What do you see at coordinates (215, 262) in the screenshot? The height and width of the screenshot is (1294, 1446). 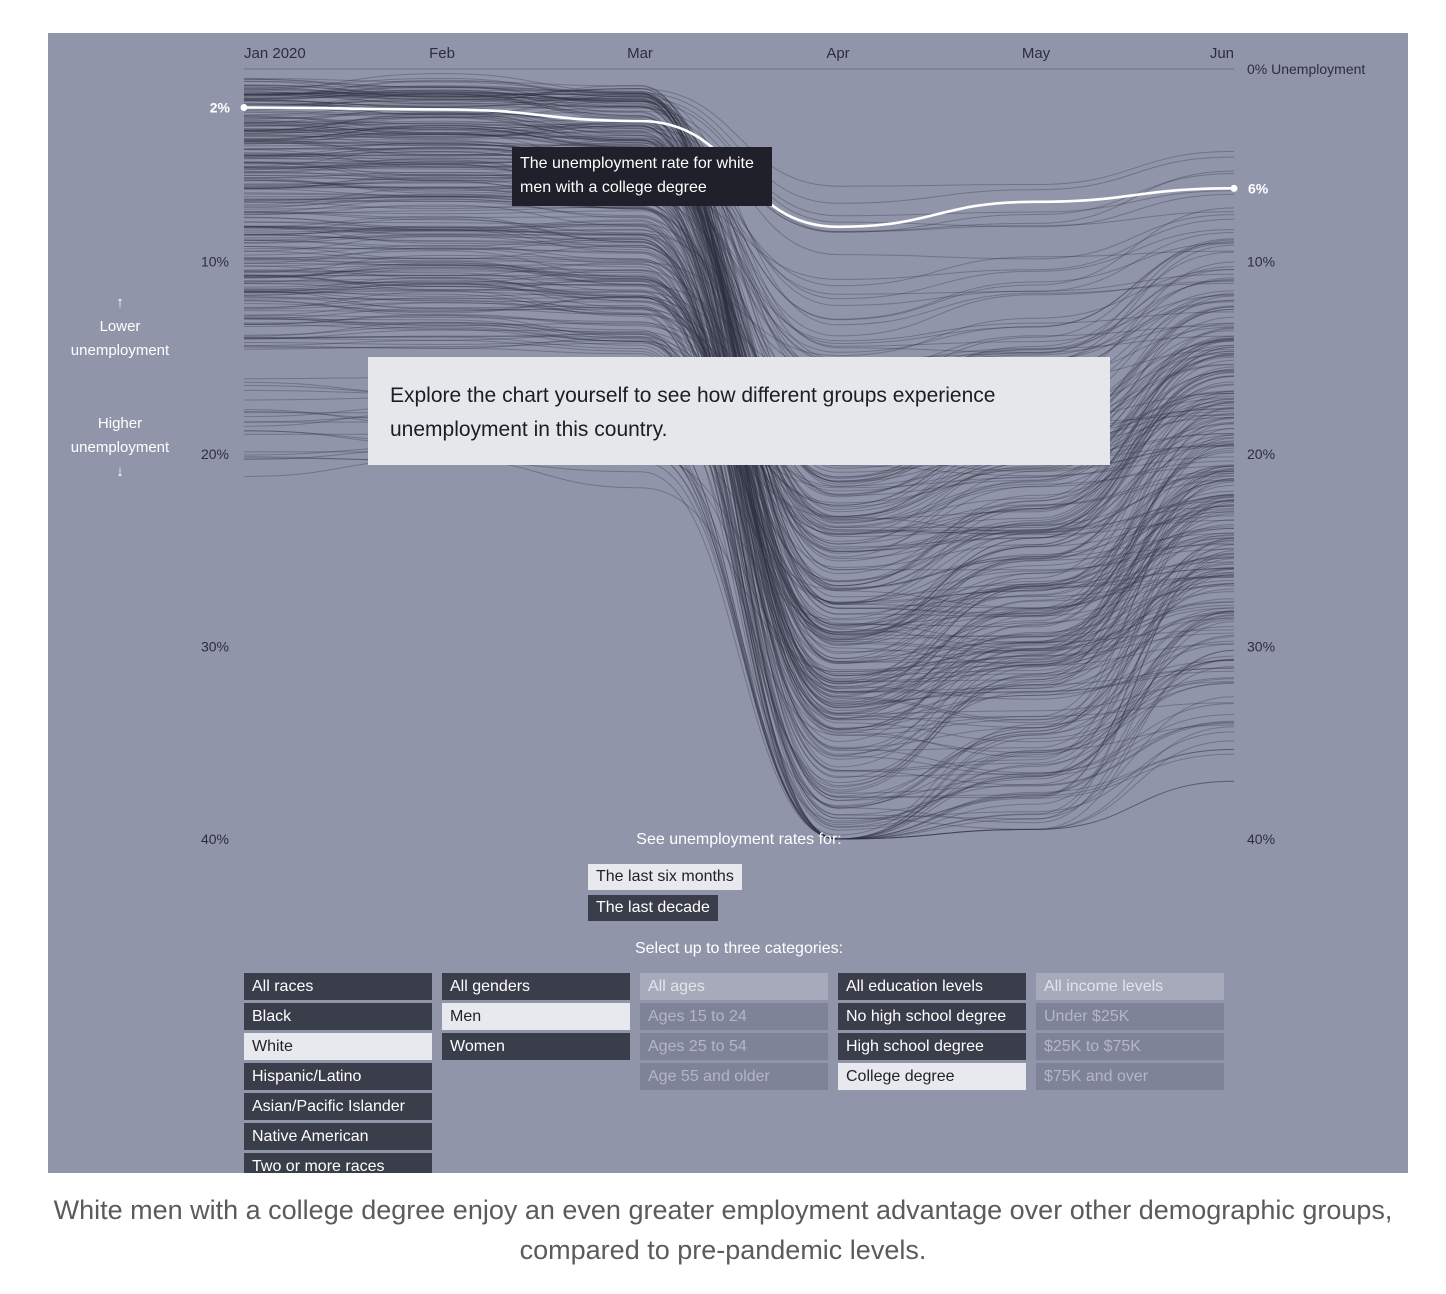 I see `y-tick-left-0: 10%` at bounding box center [215, 262].